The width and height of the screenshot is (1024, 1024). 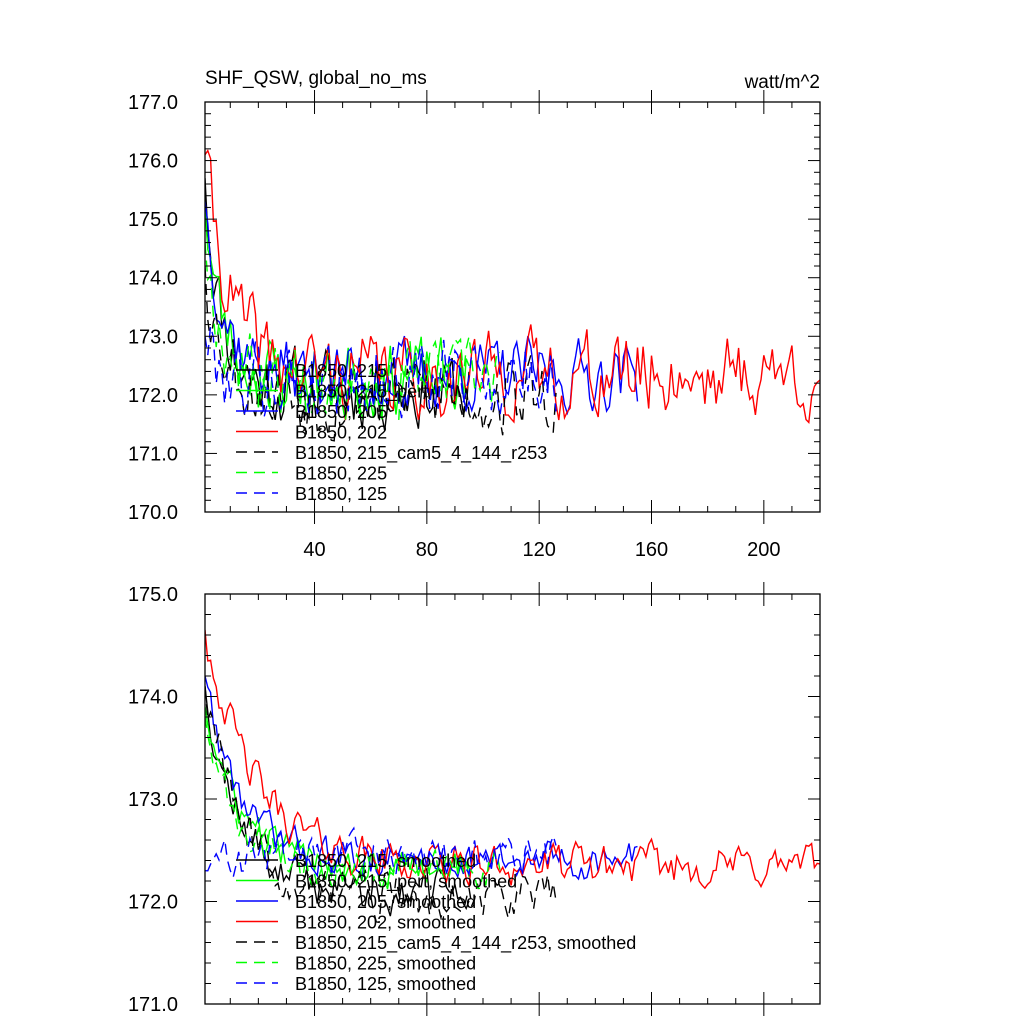 What do you see at coordinates (385, 902) in the screenshot?
I see `legend-label: B1850, 205, smoothed` at bounding box center [385, 902].